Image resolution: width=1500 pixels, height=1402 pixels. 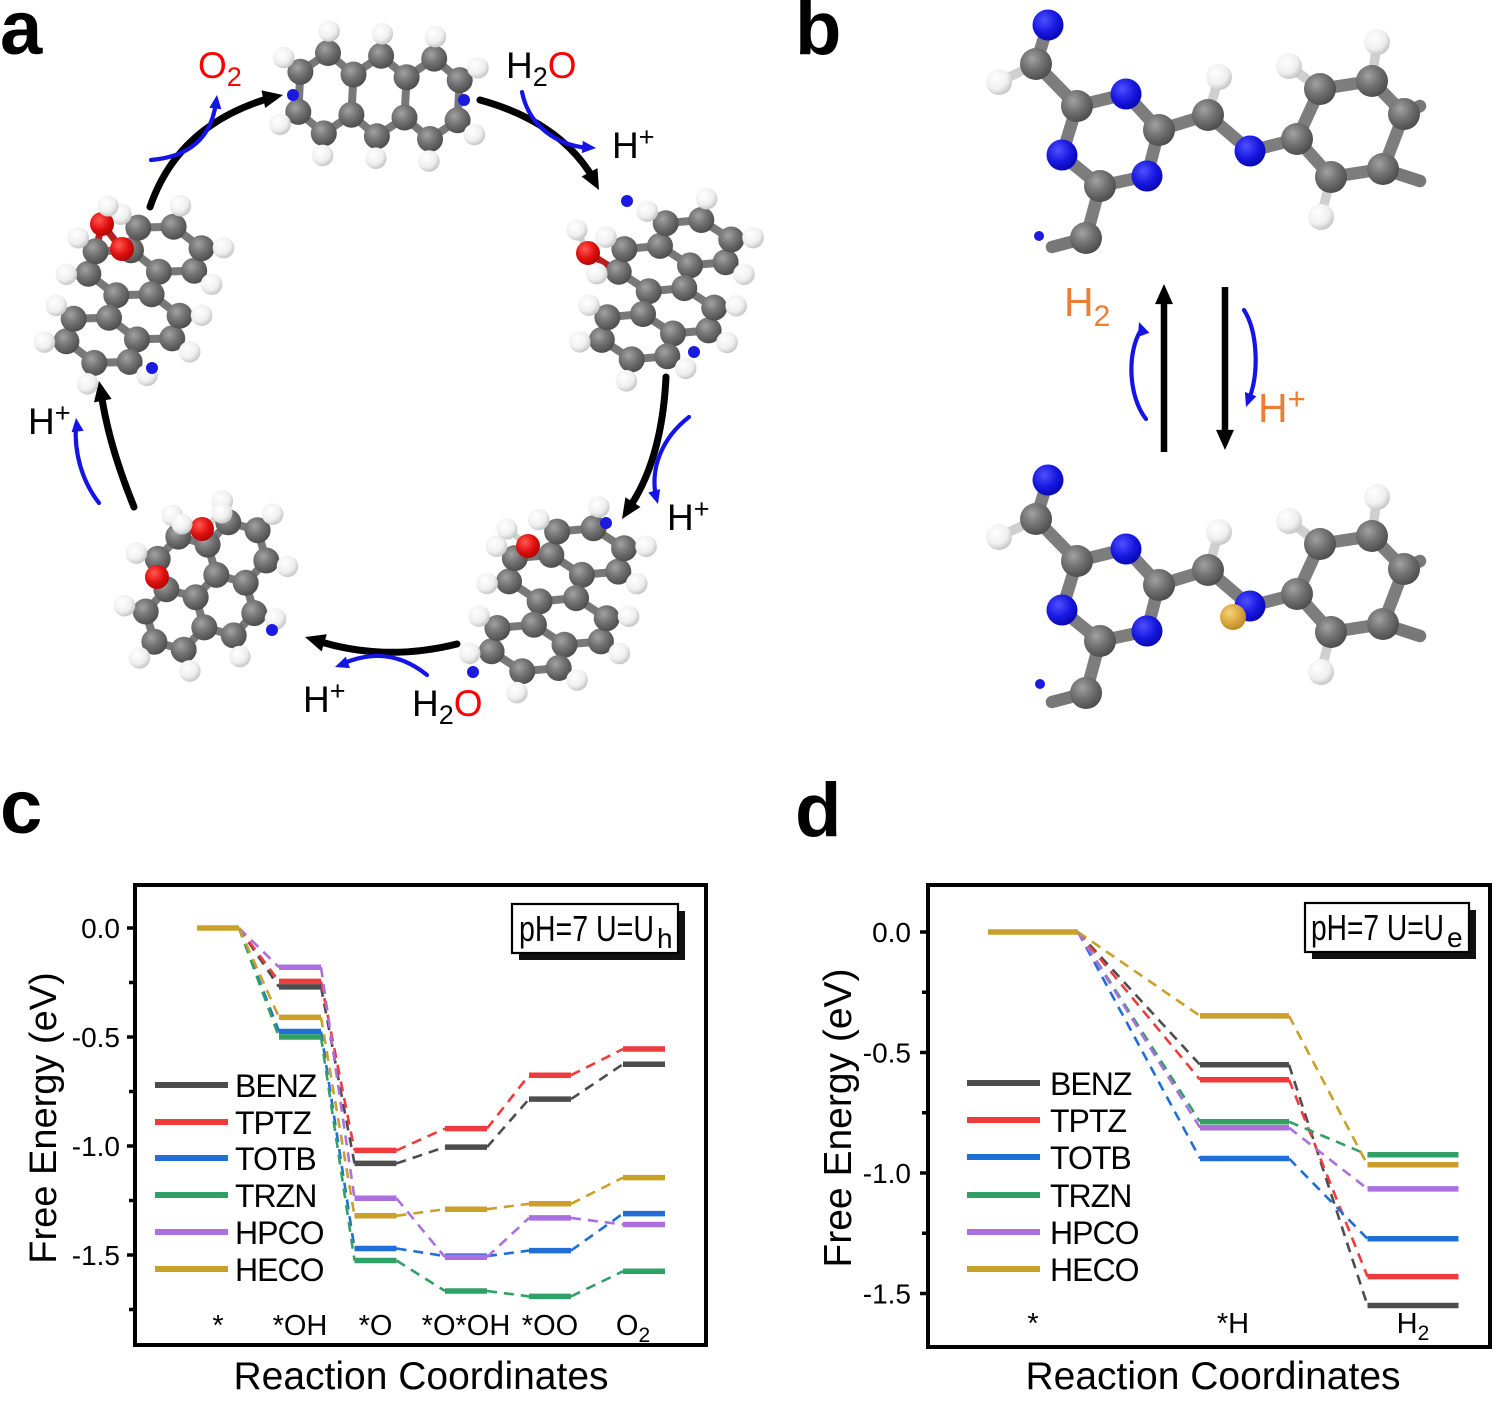 I want to click on svg-text: *OO, so click(x=550, y=1326).